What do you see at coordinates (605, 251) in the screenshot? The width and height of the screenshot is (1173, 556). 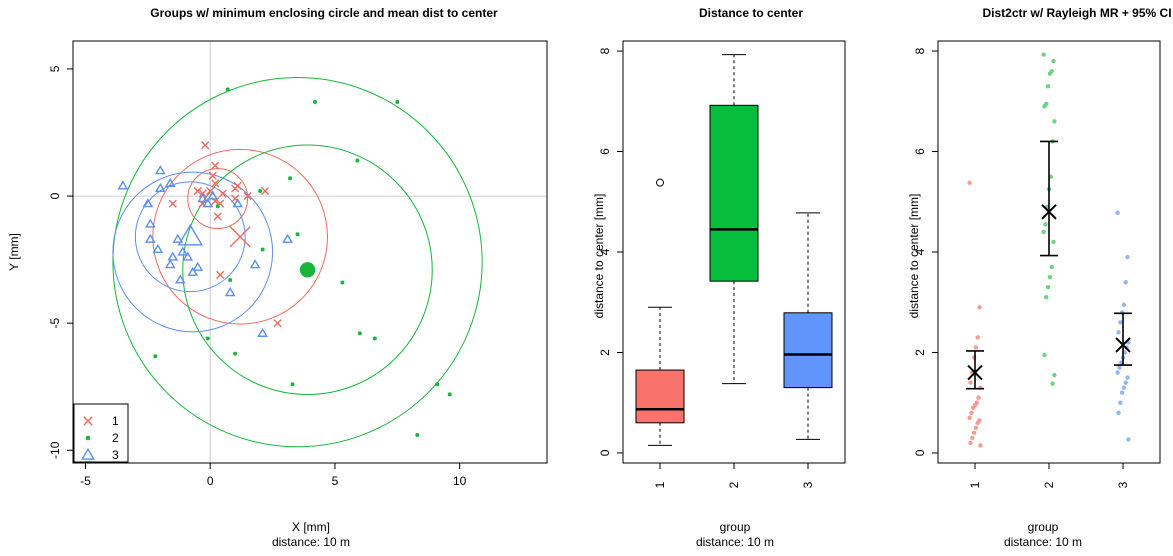 I see `y-tick-label: 4` at bounding box center [605, 251].